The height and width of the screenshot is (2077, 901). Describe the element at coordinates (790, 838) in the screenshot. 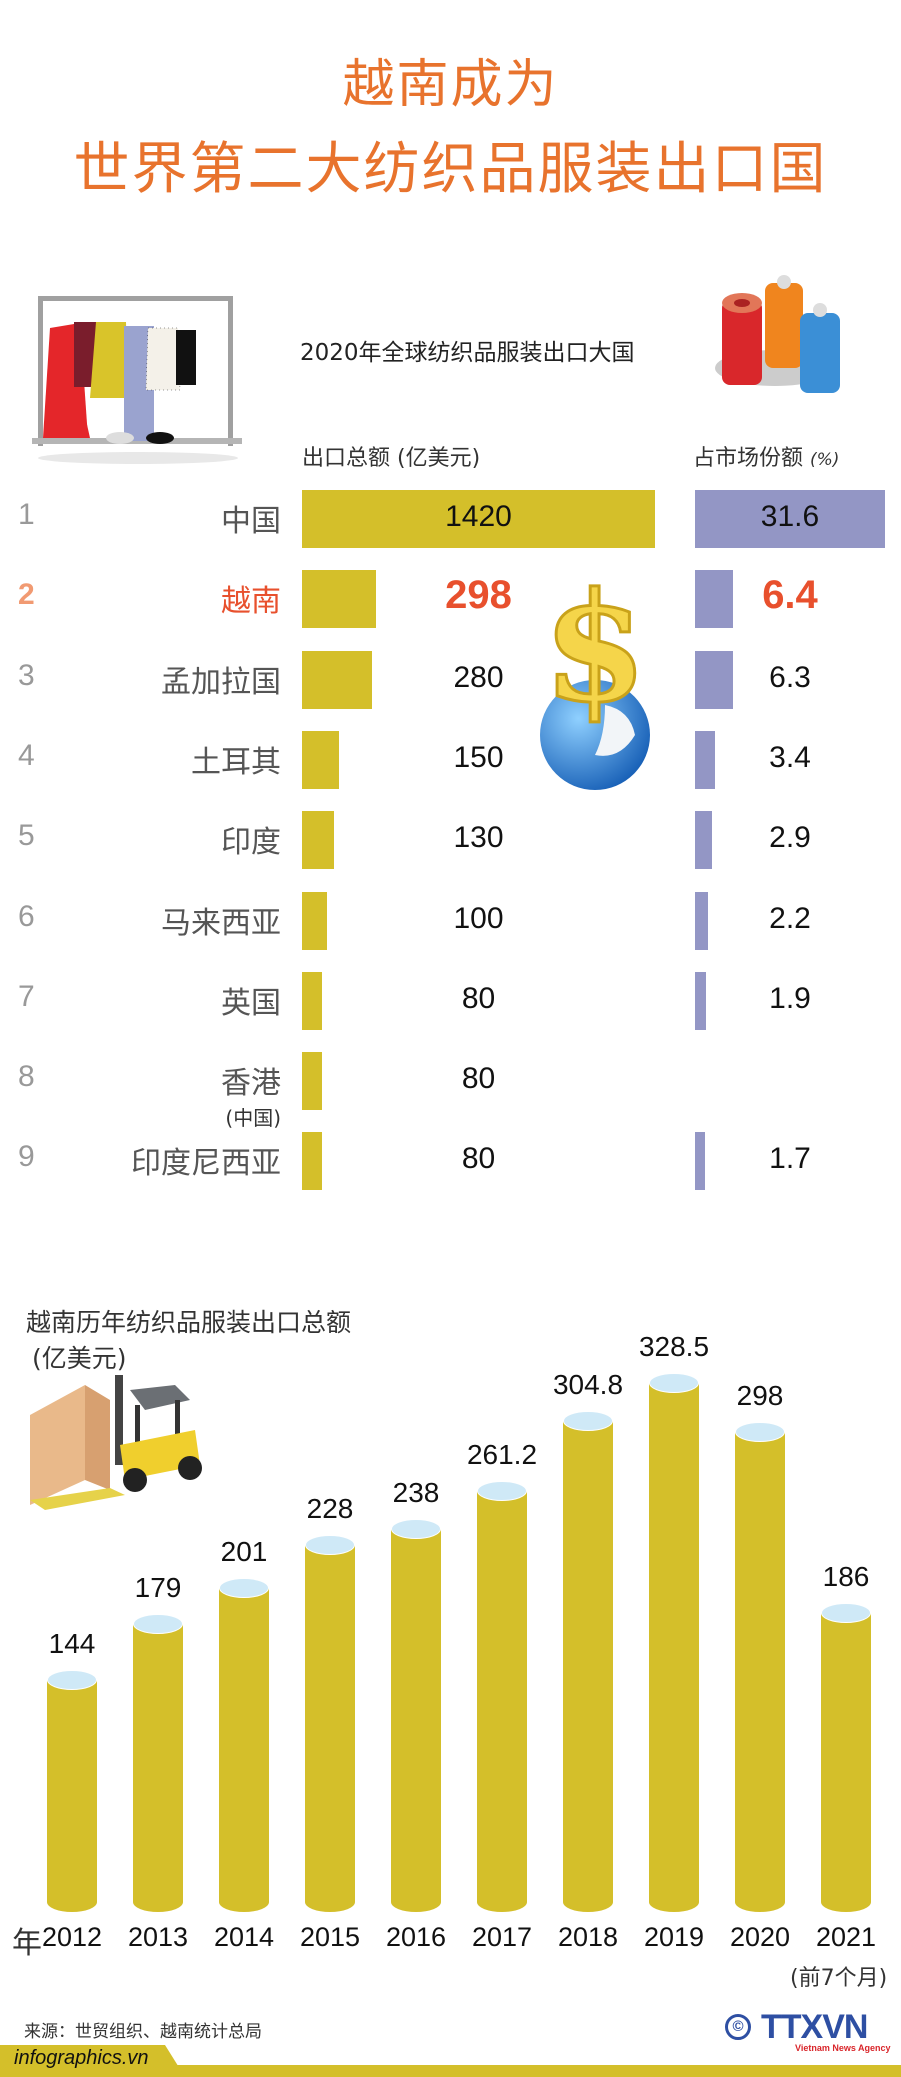

I see `share-value: 2.9` at that location.